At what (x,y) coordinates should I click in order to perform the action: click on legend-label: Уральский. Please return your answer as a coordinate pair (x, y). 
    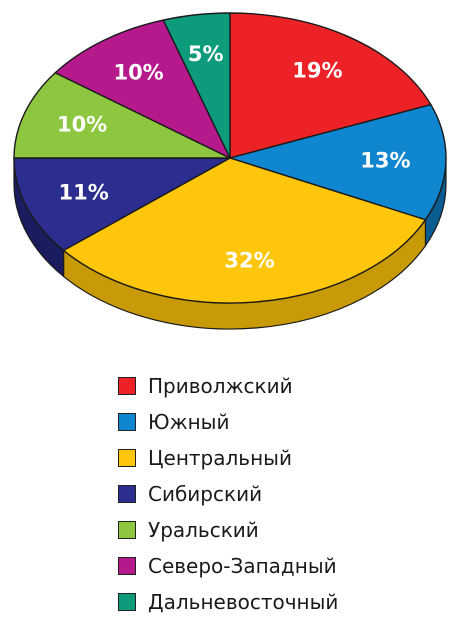
    Looking at the image, I should click on (203, 530).